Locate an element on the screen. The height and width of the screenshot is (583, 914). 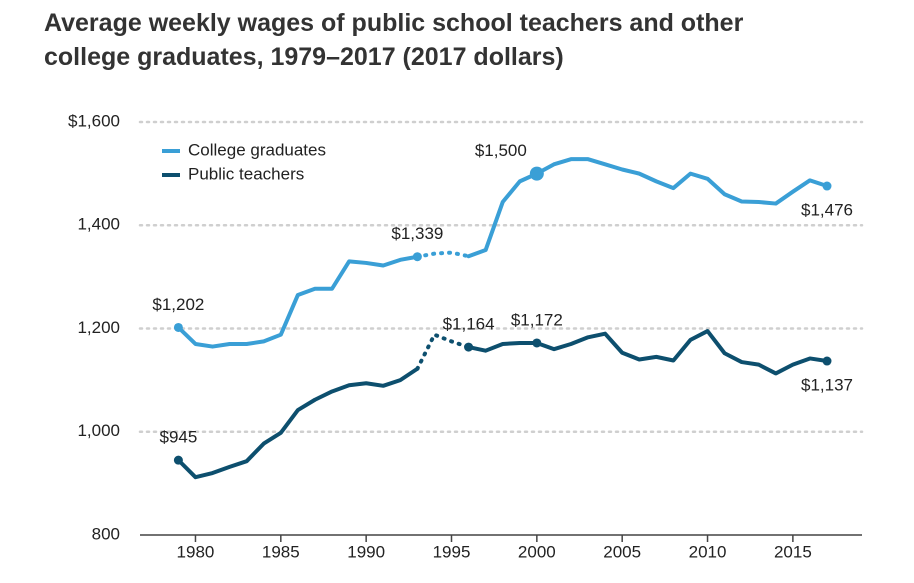
value-label: $1,202 is located at coordinates (178, 304).